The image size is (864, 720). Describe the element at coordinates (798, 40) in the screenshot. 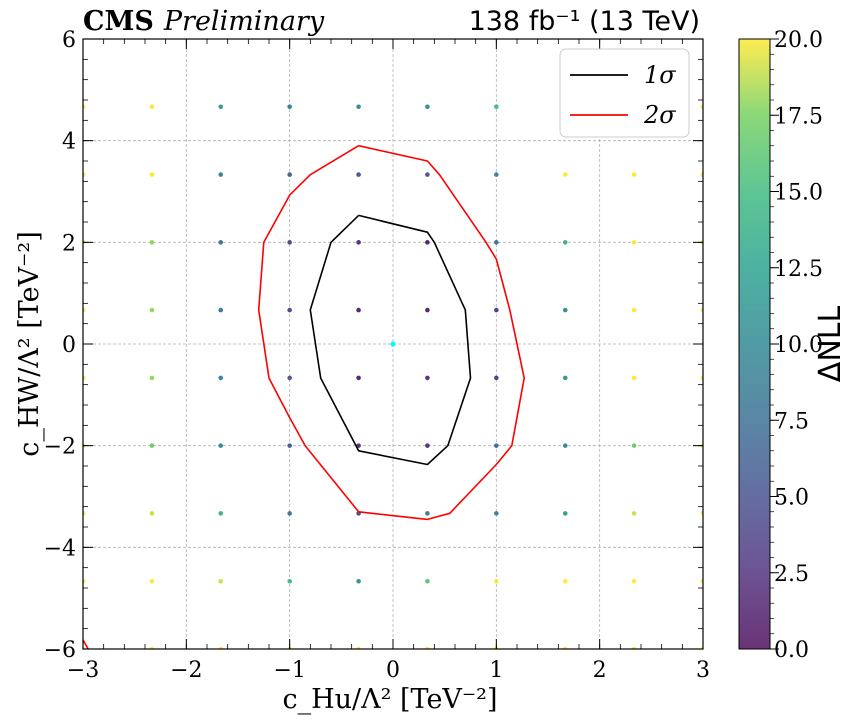

I see `colorbar-tick-label: 20.0` at that location.